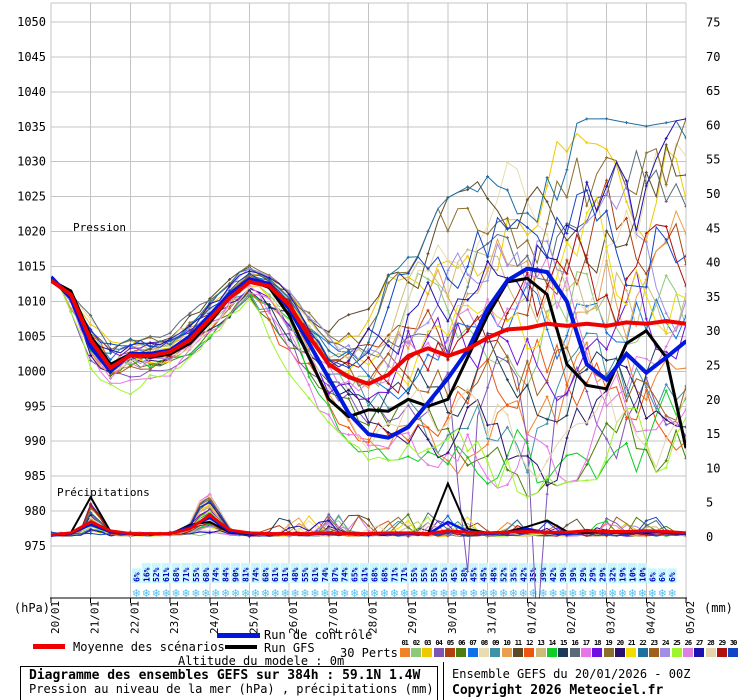  I want to click on svg-text: 52%, so click(503, 574).